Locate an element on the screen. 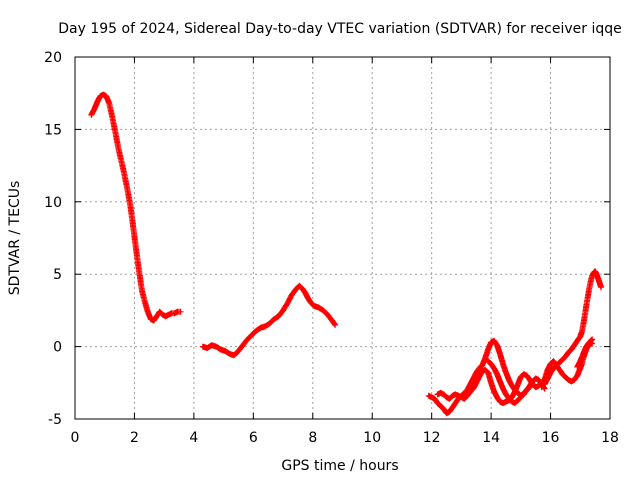 This screenshot has height=480, width=640. series-segment-3c is located at coordinates (509, 382).